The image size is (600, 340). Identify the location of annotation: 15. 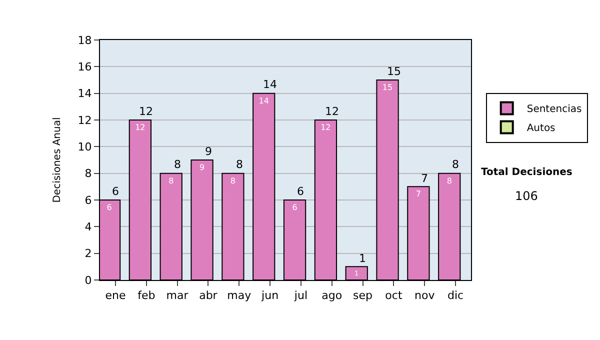
(394, 71).